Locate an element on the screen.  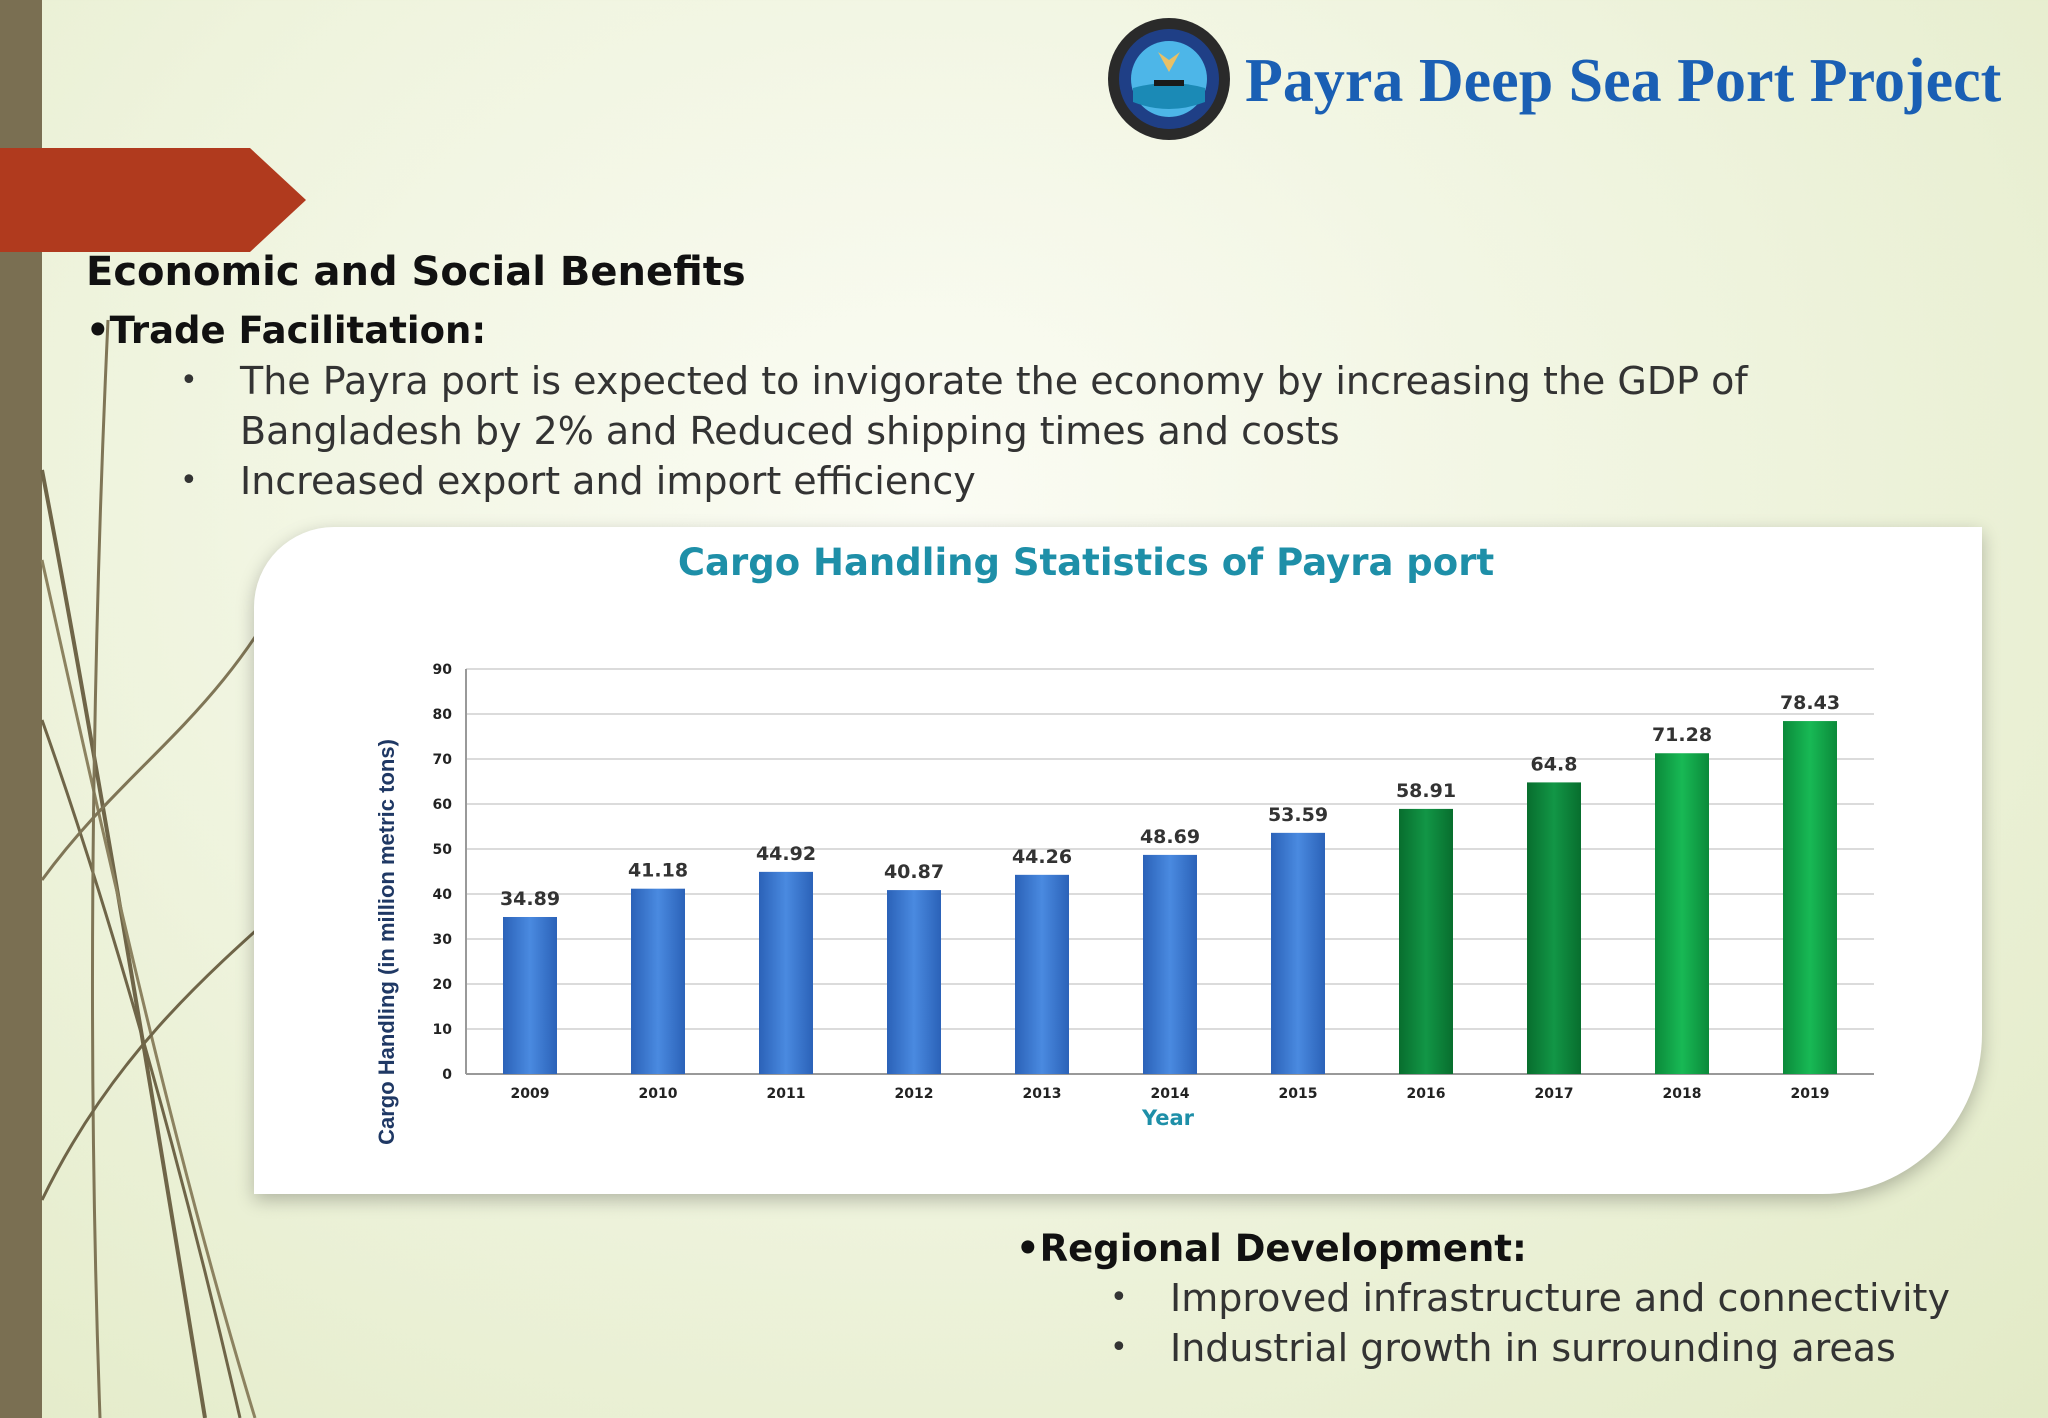
bar-2014 is located at coordinates (1170, 964).